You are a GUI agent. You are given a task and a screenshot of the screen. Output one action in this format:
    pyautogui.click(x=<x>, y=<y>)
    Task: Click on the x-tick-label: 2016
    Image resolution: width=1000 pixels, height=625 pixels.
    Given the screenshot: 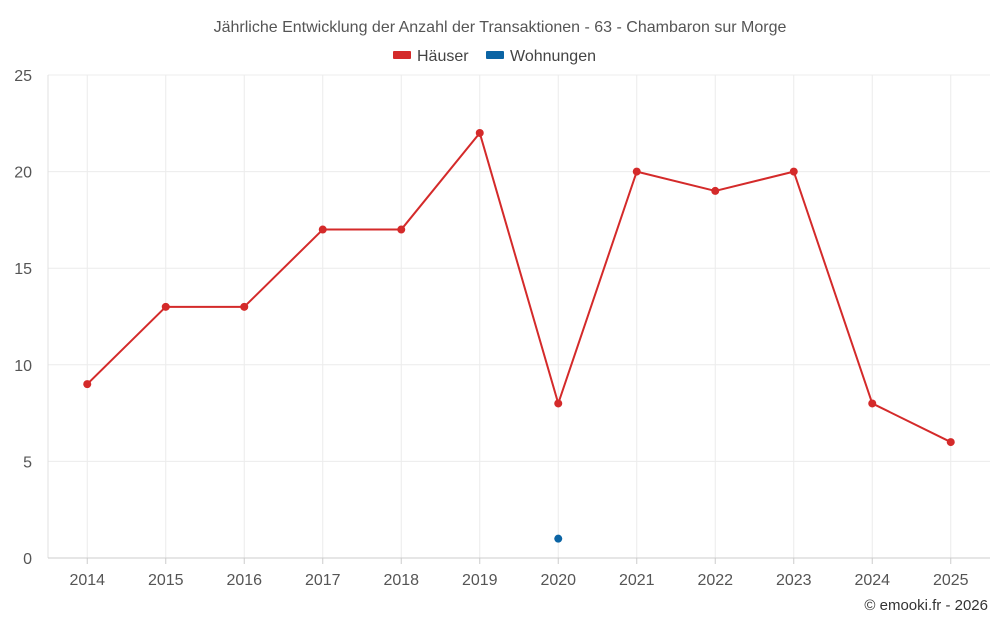 What is the action you would take?
    pyautogui.click(x=244, y=580)
    